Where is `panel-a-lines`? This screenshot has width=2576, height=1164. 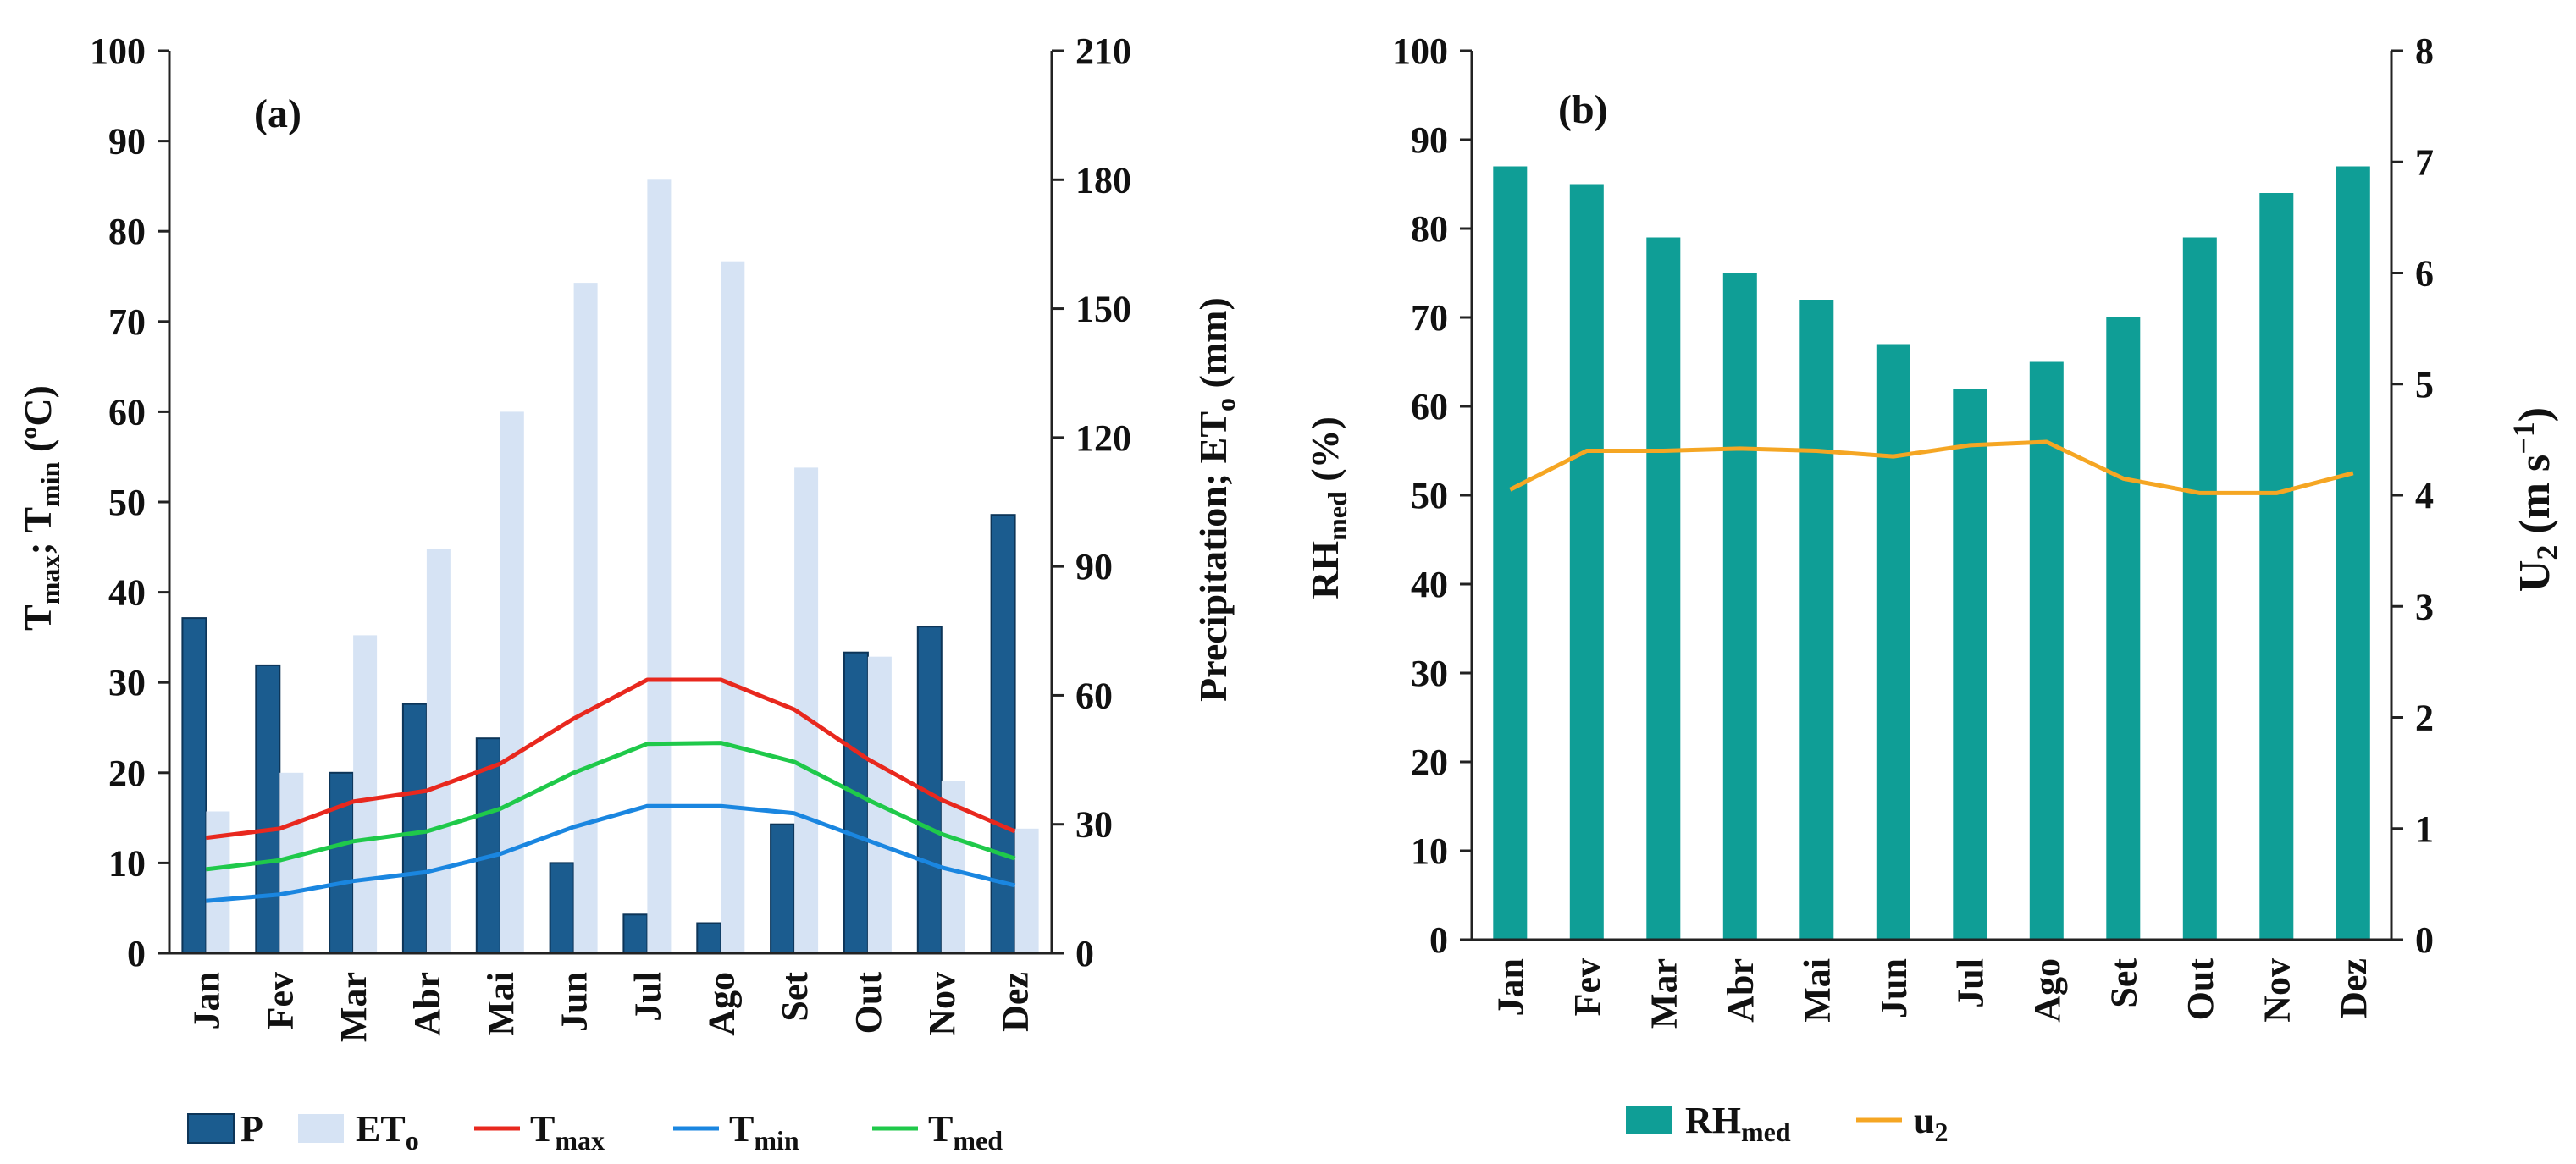 panel-a-lines is located at coordinates (611, 790).